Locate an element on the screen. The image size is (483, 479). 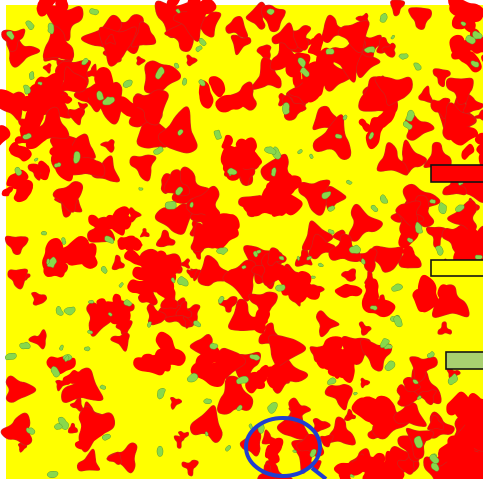
green-swatch is located at coordinates (464, 360).